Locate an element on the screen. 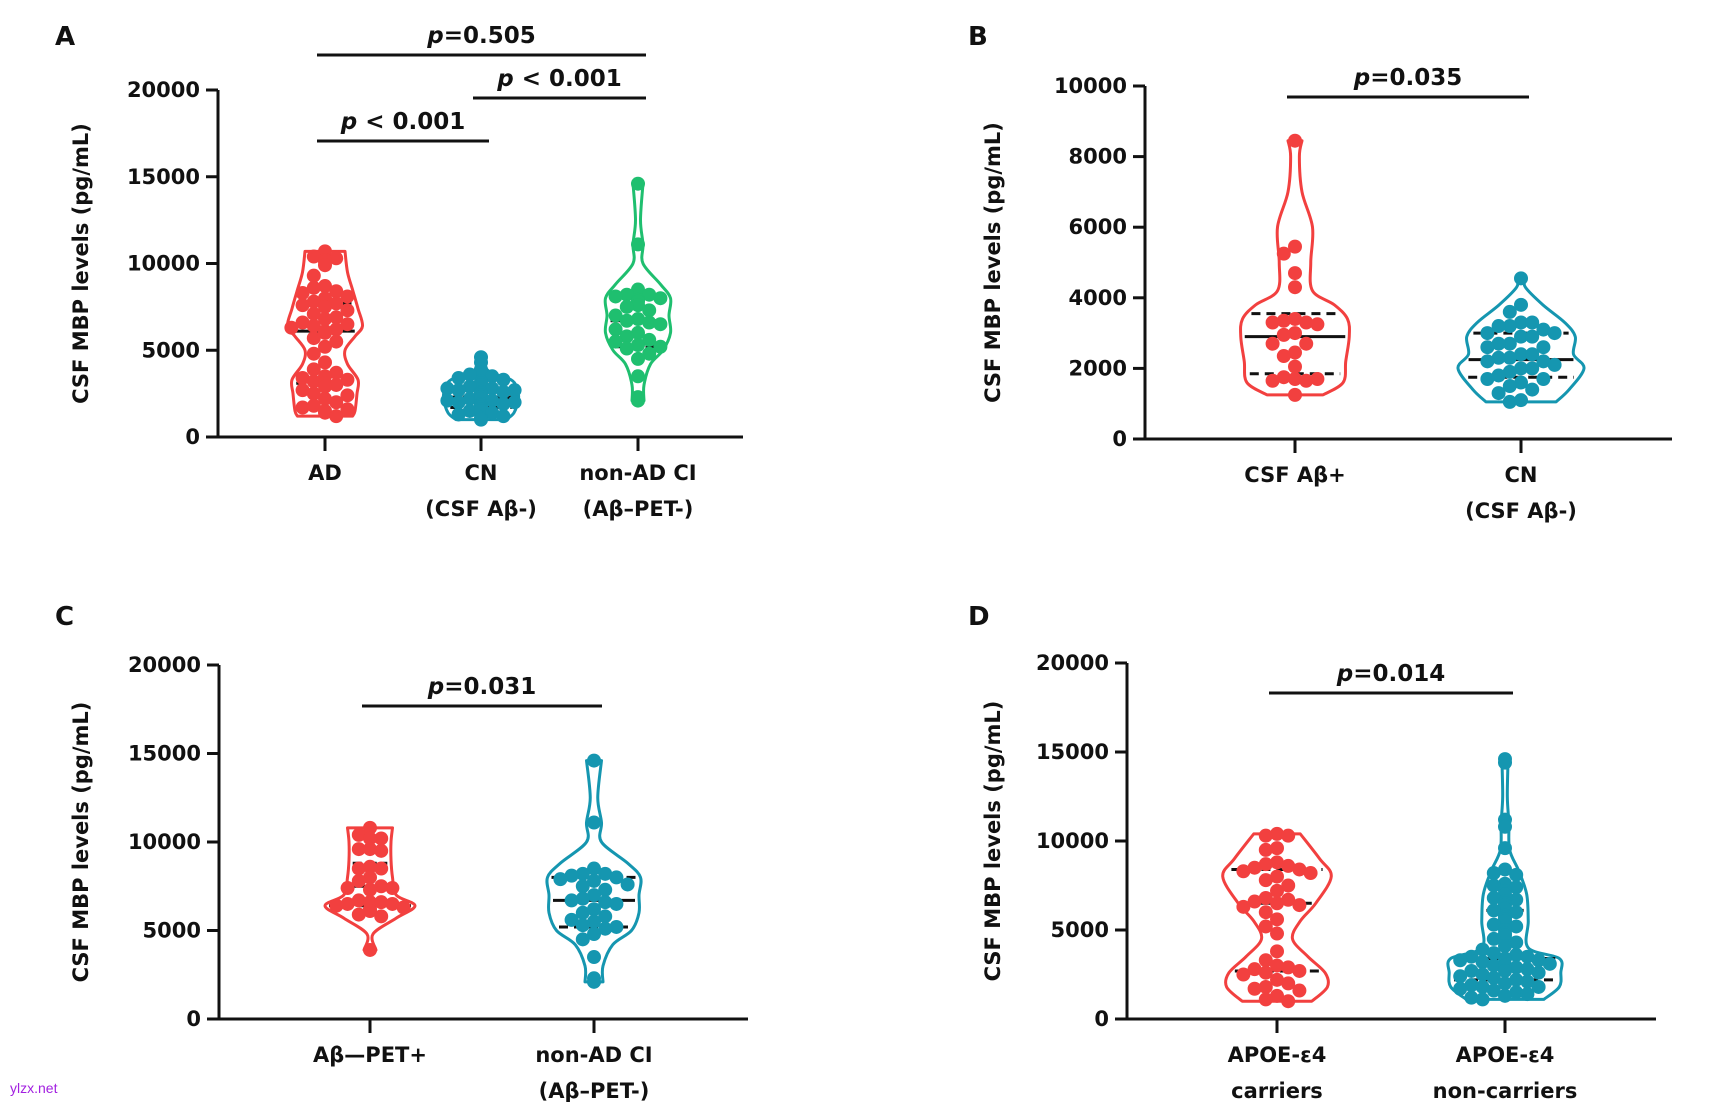  y-tick-label: 0 is located at coordinates (192, 437).